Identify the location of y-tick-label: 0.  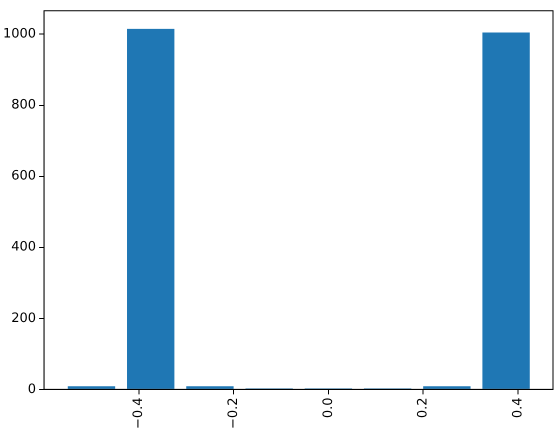
(32, 389).